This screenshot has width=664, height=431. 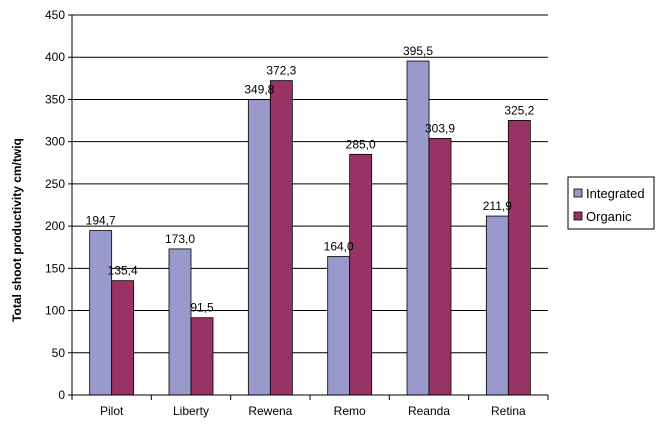 What do you see at coordinates (418, 51) in the screenshot?
I see `data-label: 395,5` at bounding box center [418, 51].